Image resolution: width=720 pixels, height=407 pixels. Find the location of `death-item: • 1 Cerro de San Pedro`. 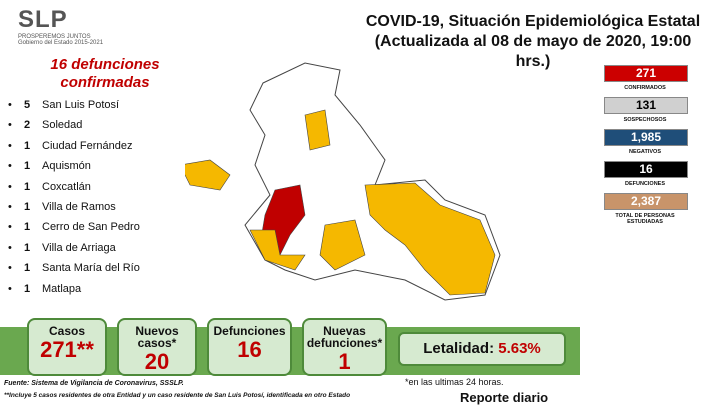

death-item: • 1 Cerro de San Pedro is located at coordinates (74, 227).